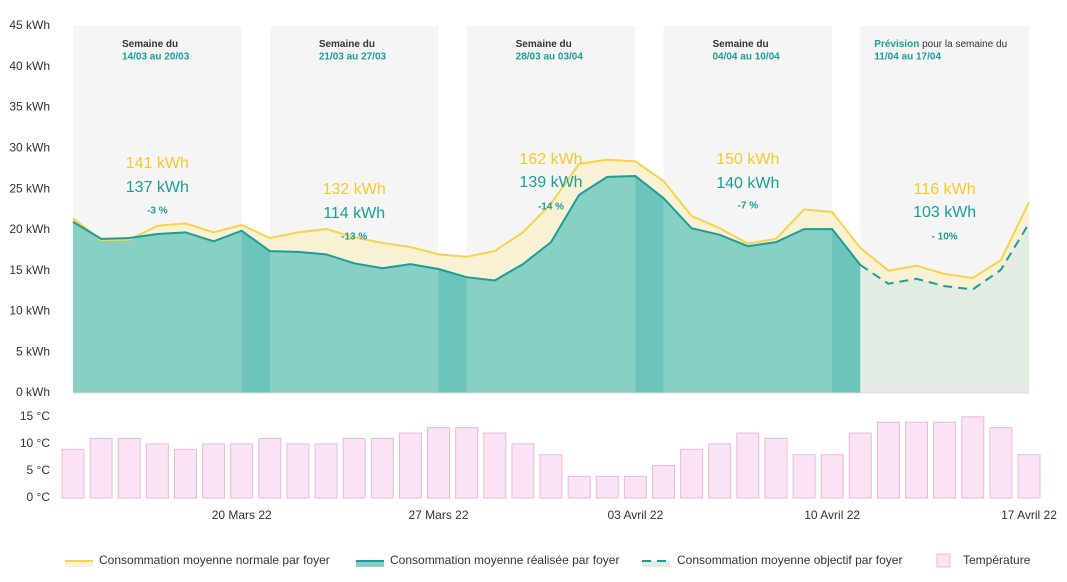  I want to click on y-tick-label: 45 kWh, so click(29, 25).